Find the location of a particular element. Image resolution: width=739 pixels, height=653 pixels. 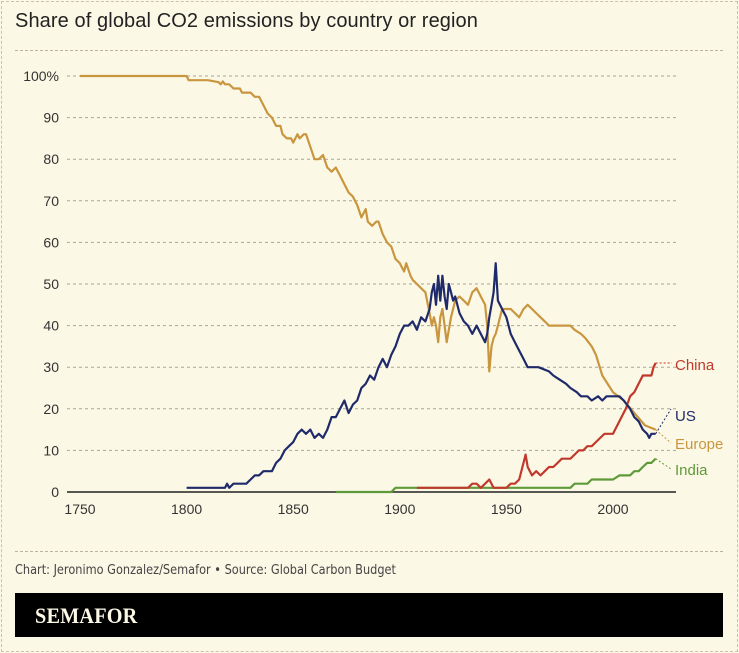

series-label-europe: Europe is located at coordinates (699, 444).